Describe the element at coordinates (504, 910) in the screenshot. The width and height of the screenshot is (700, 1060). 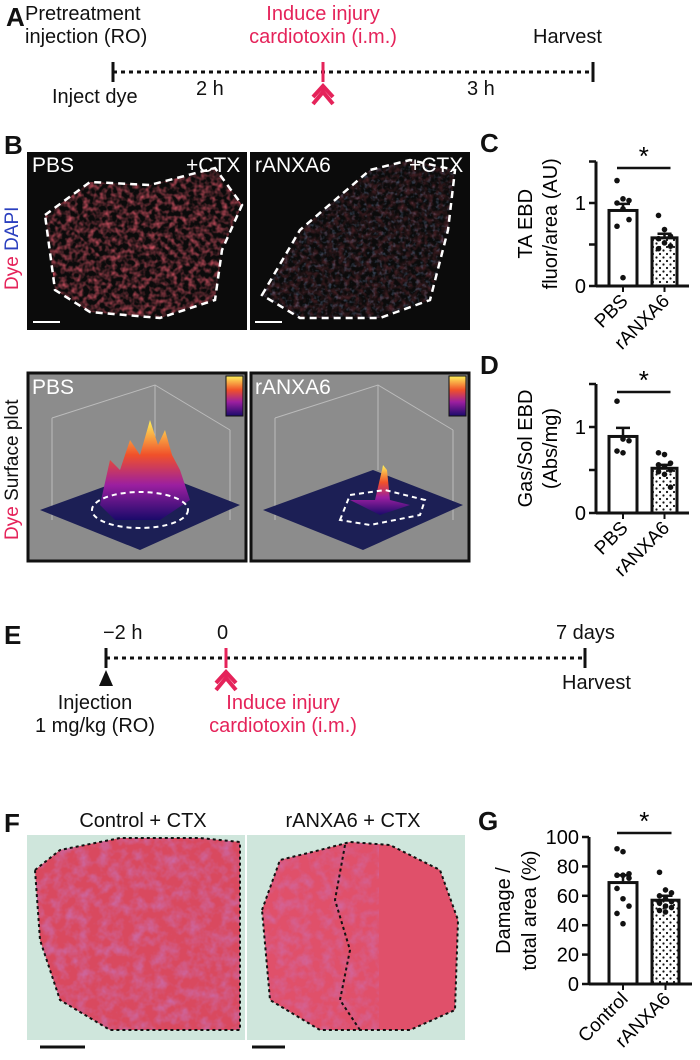
I see `y-axis-label: Damage /` at that location.